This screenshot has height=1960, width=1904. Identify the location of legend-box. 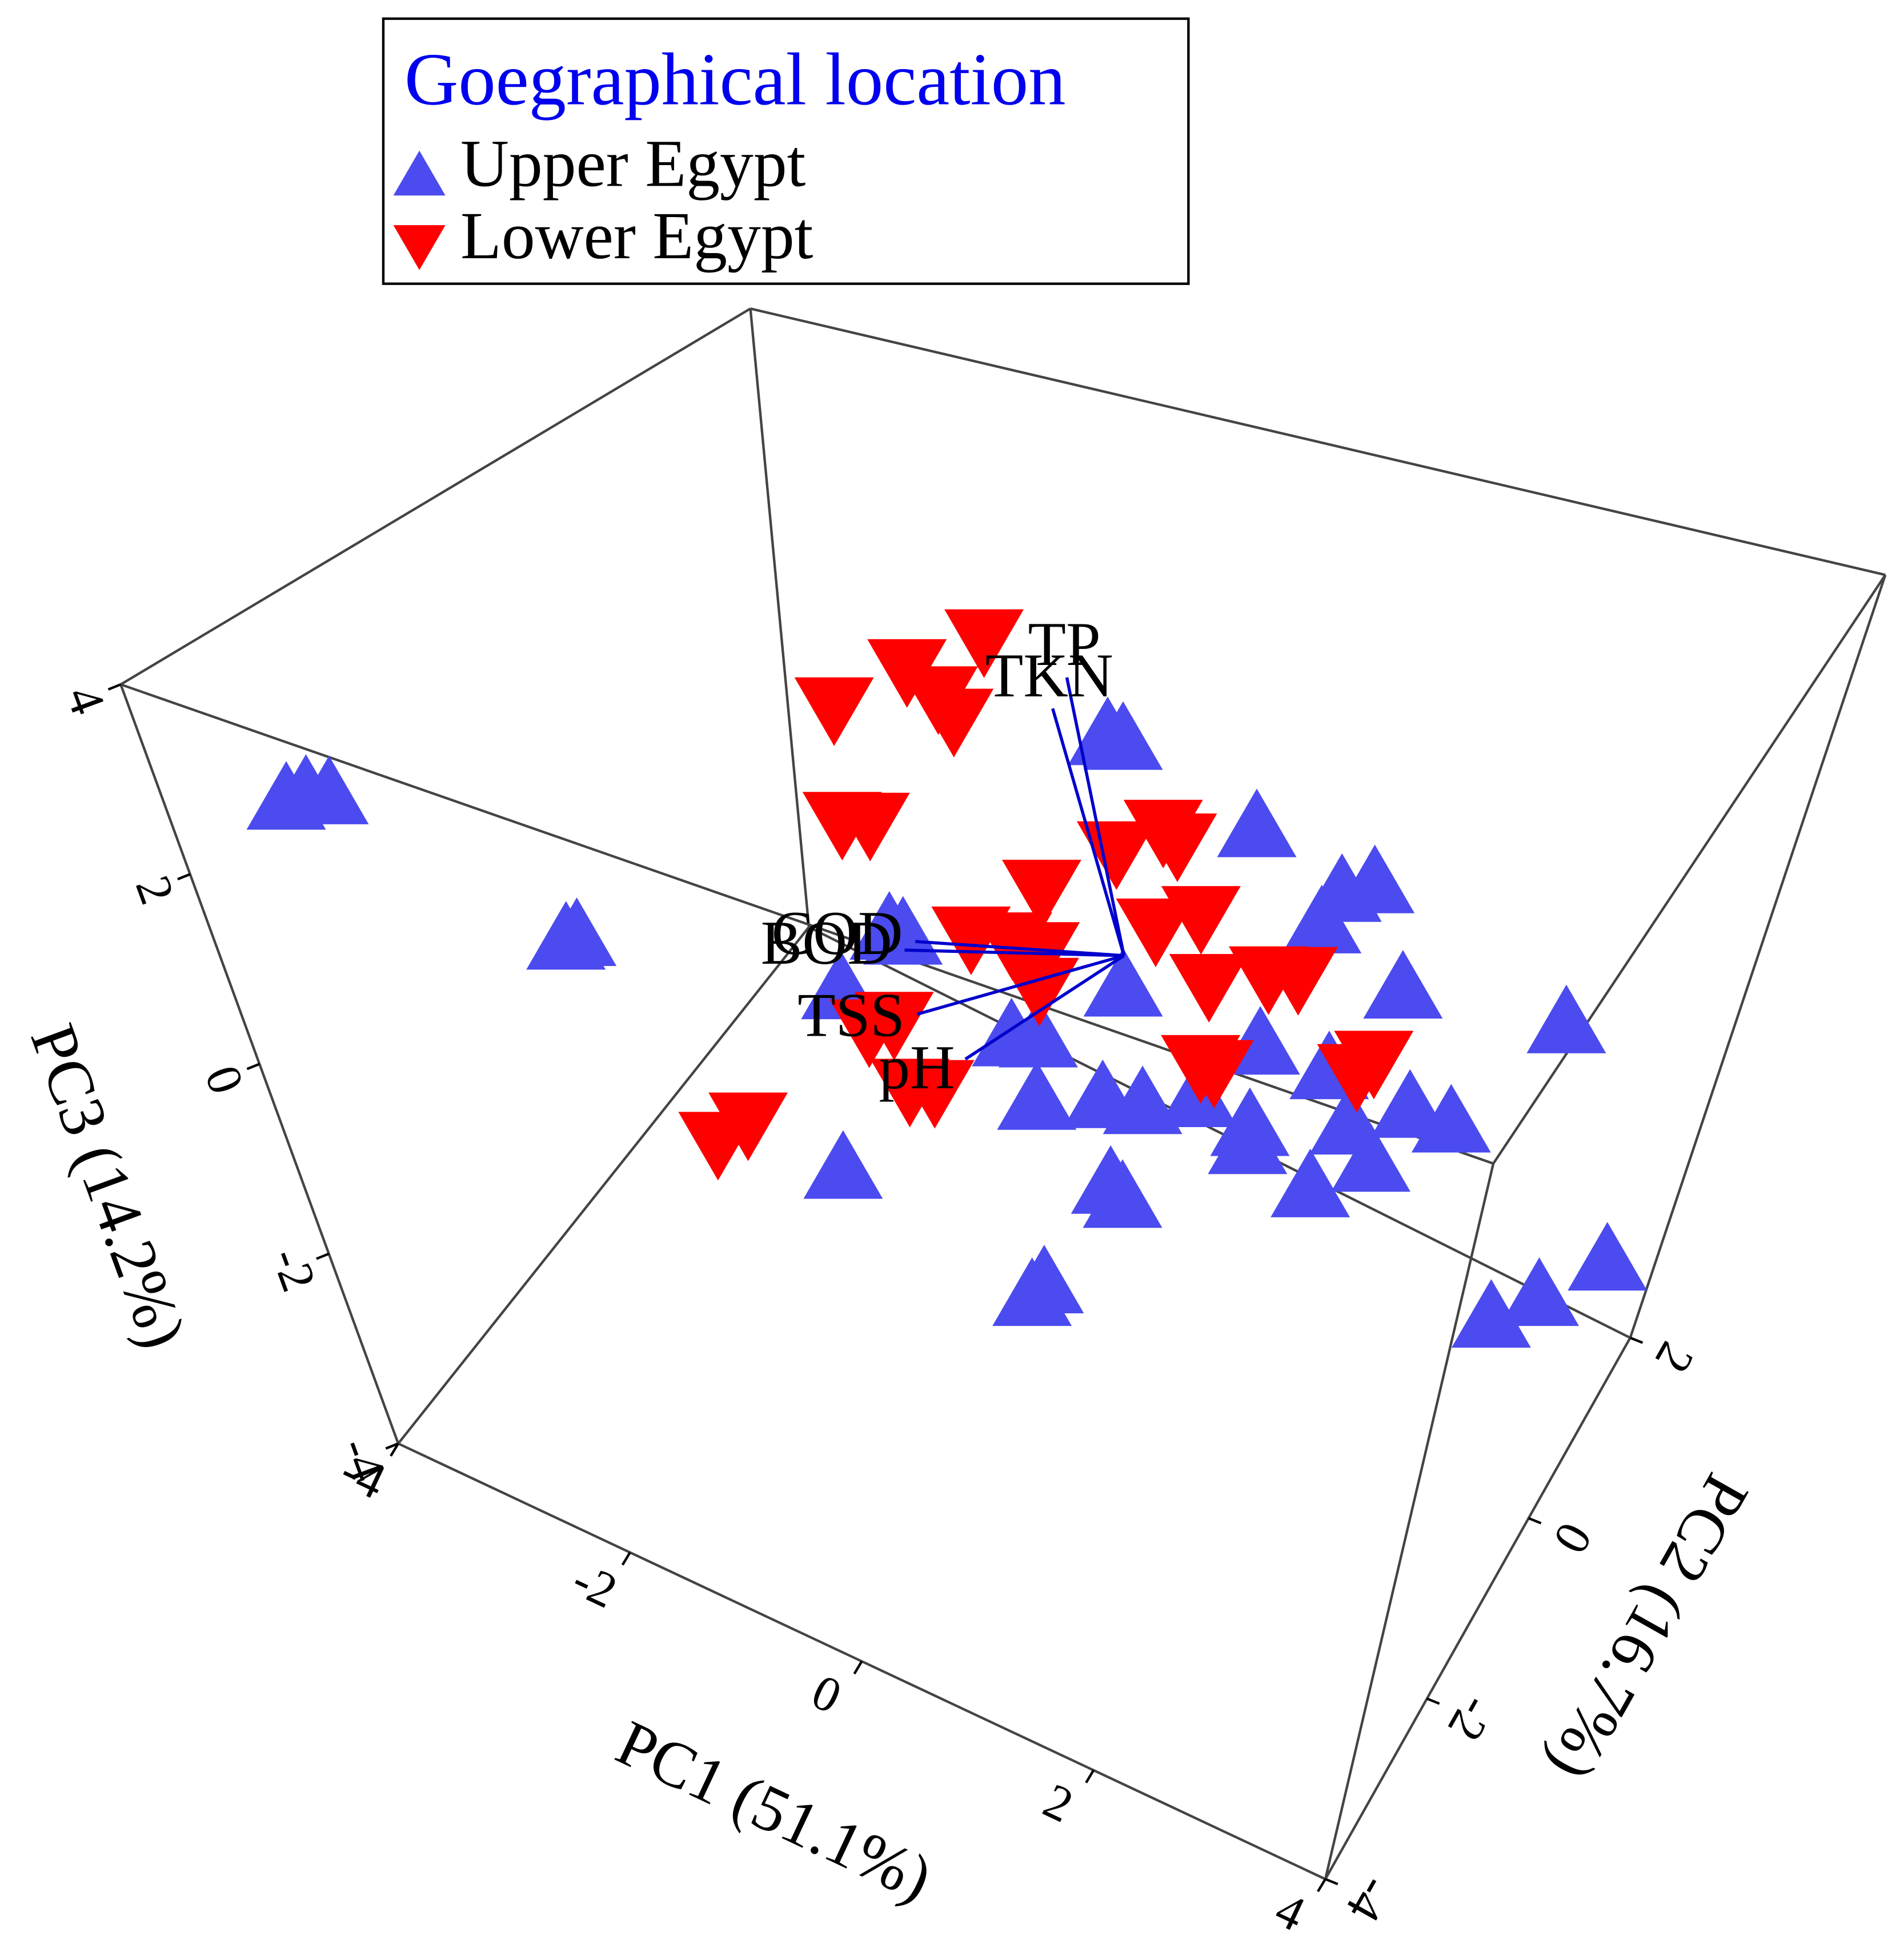
(786, 151).